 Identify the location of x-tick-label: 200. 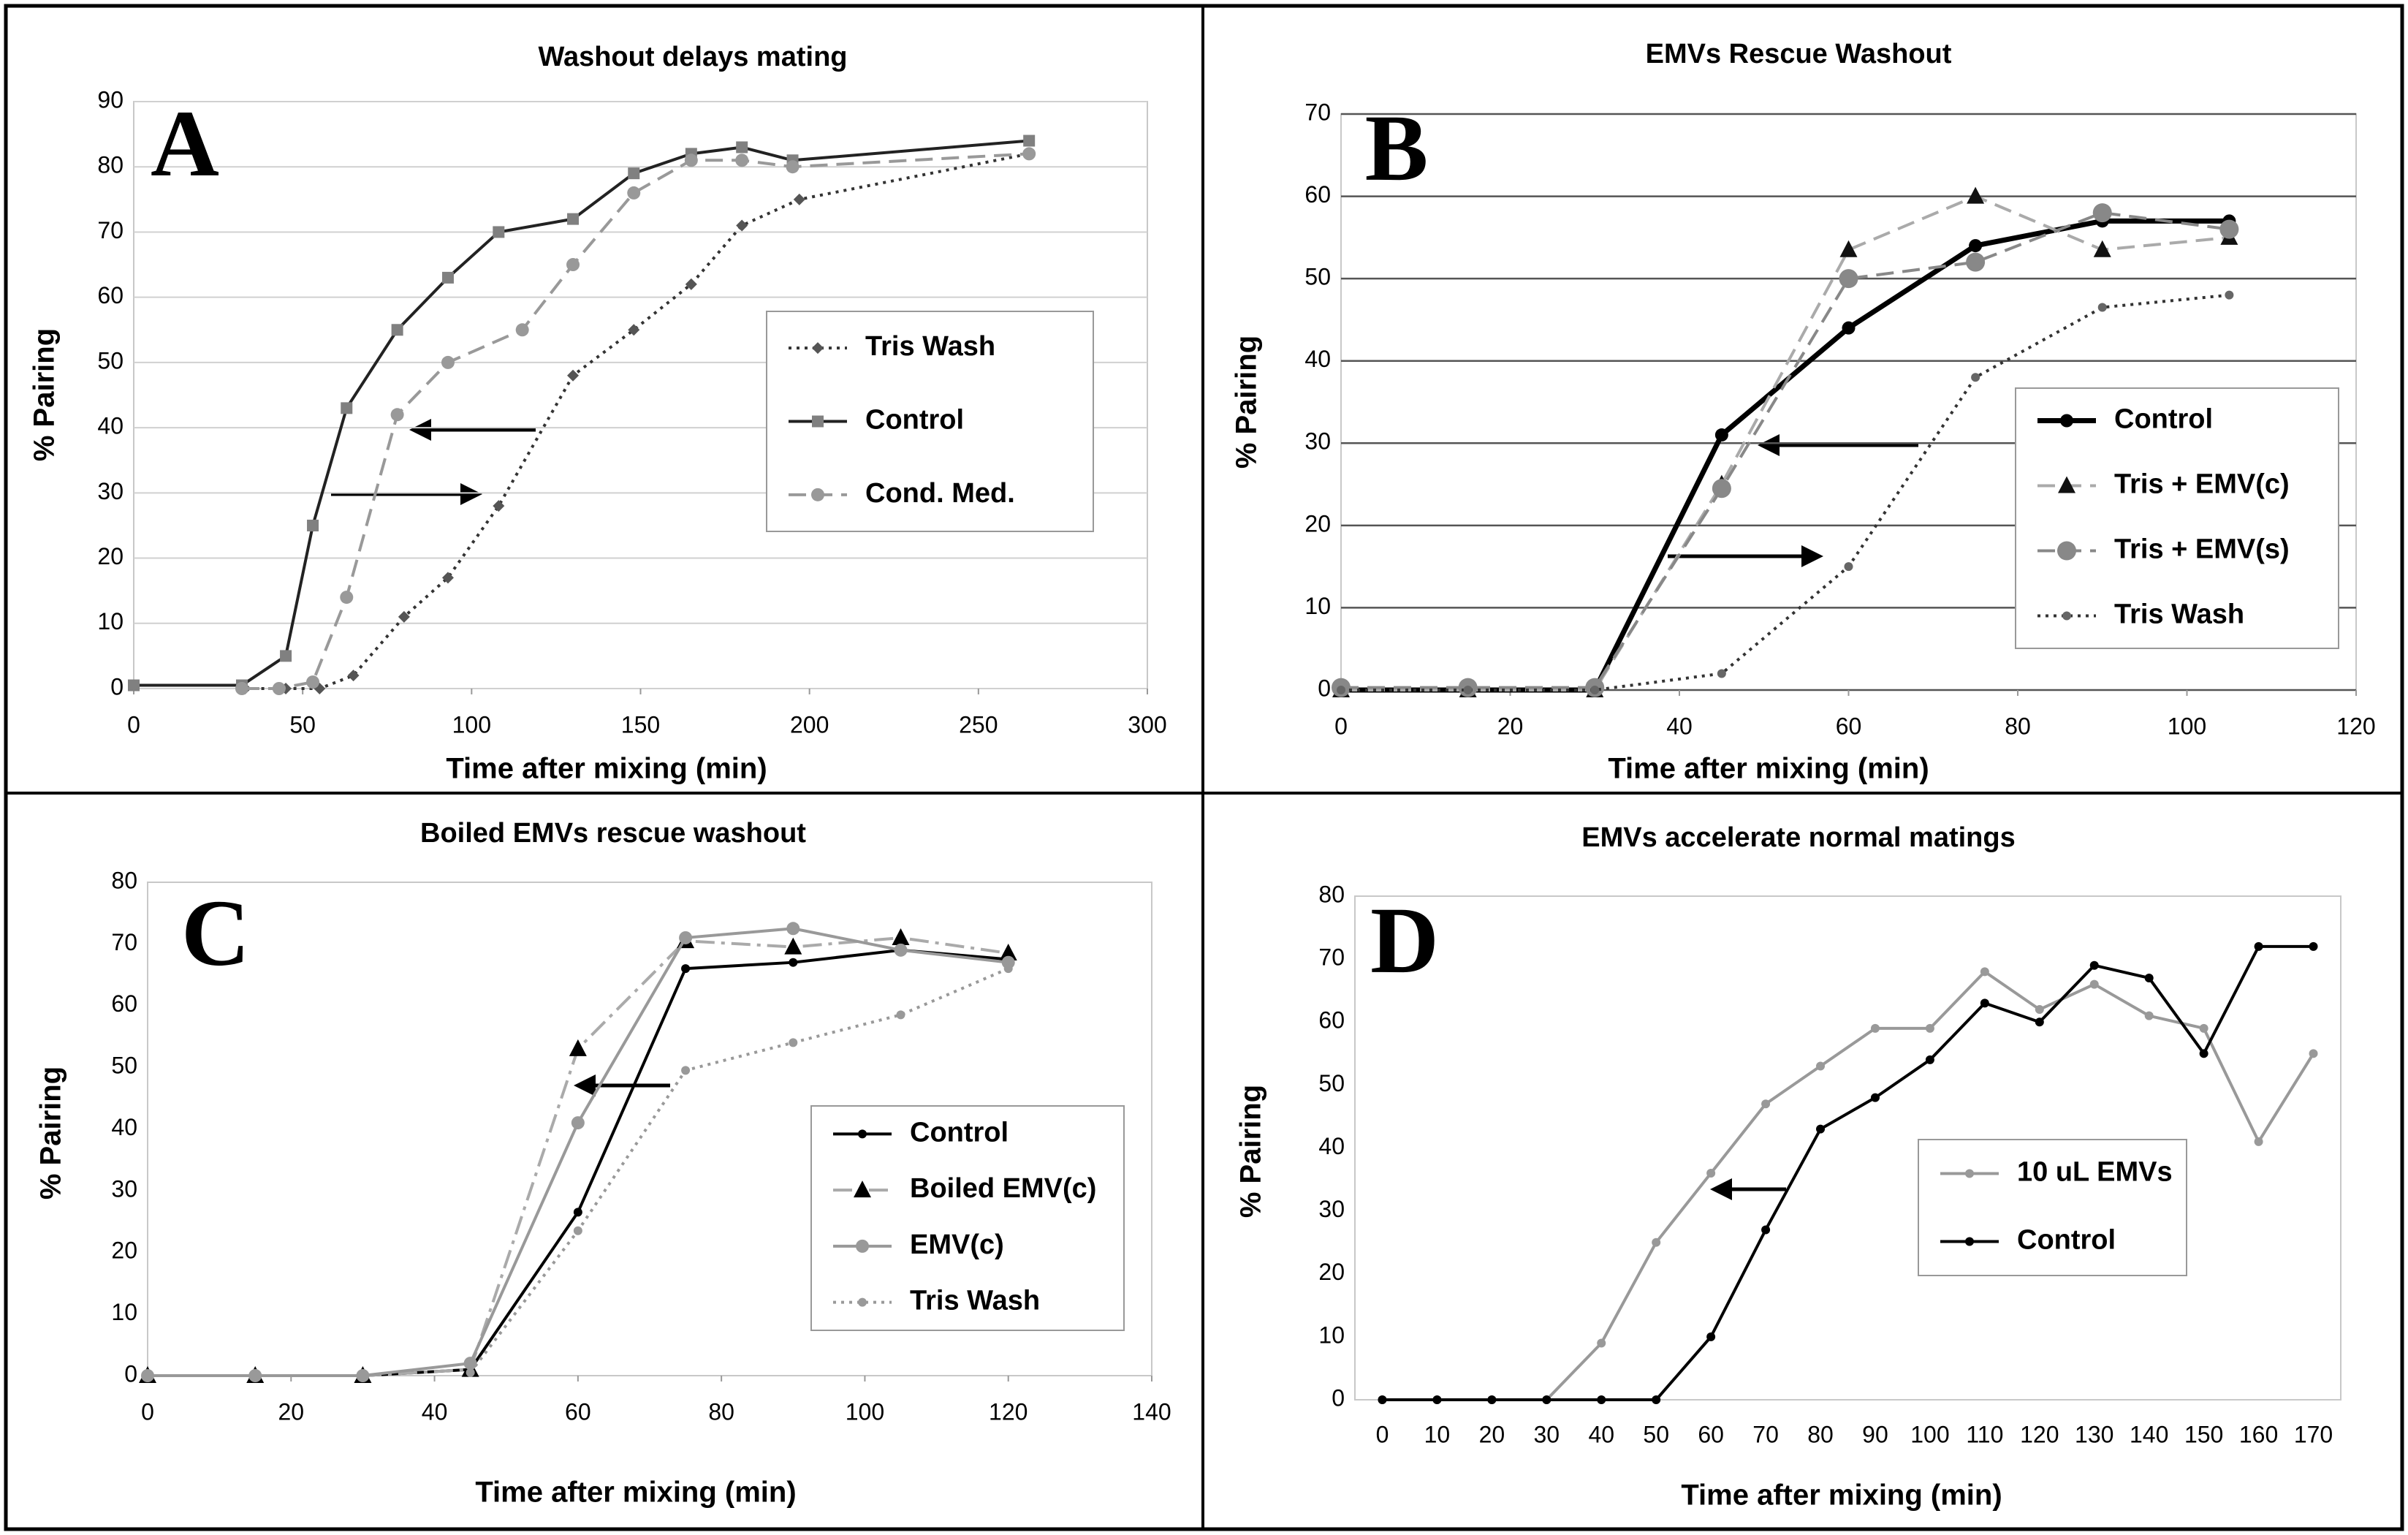
(809, 724).